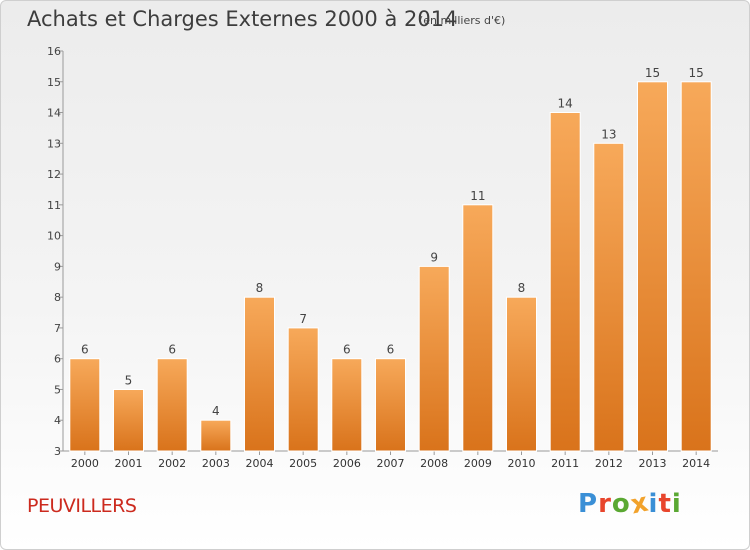 The image size is (750, 550). I want to click on y-tick-label: 3, so click(57, 451).